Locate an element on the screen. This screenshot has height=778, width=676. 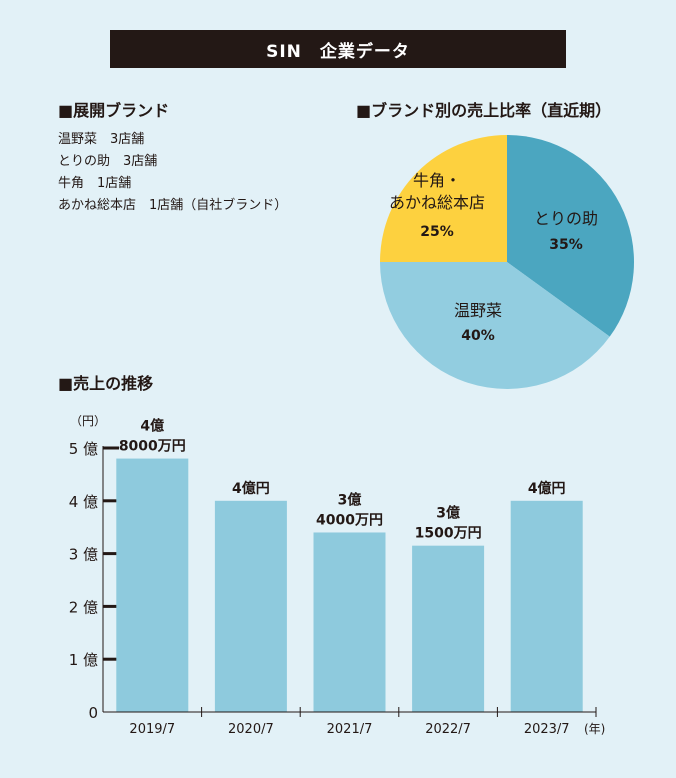
y-tick-label-0: 0 is located at coordinates (93, 713).